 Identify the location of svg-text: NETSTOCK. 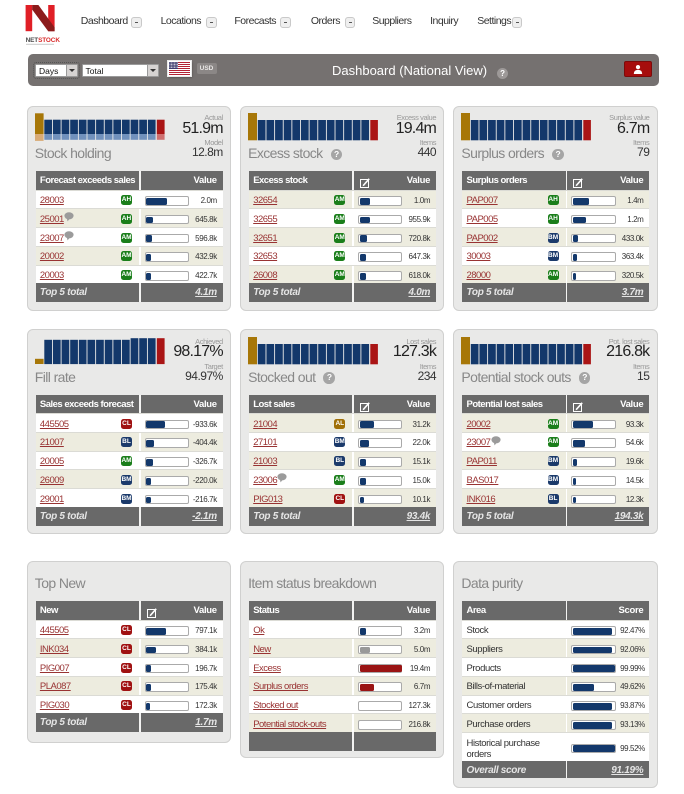
(43, 40).